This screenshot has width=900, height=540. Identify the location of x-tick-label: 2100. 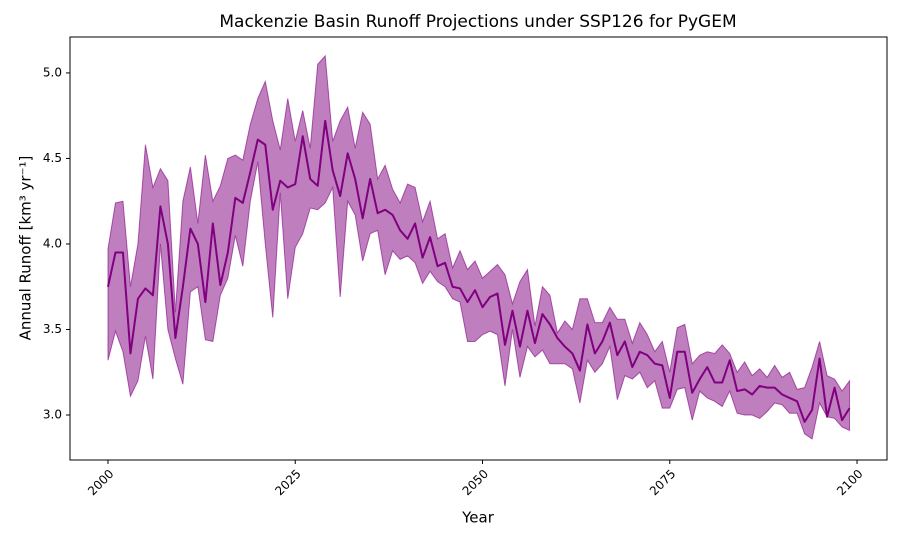
(849, 482).